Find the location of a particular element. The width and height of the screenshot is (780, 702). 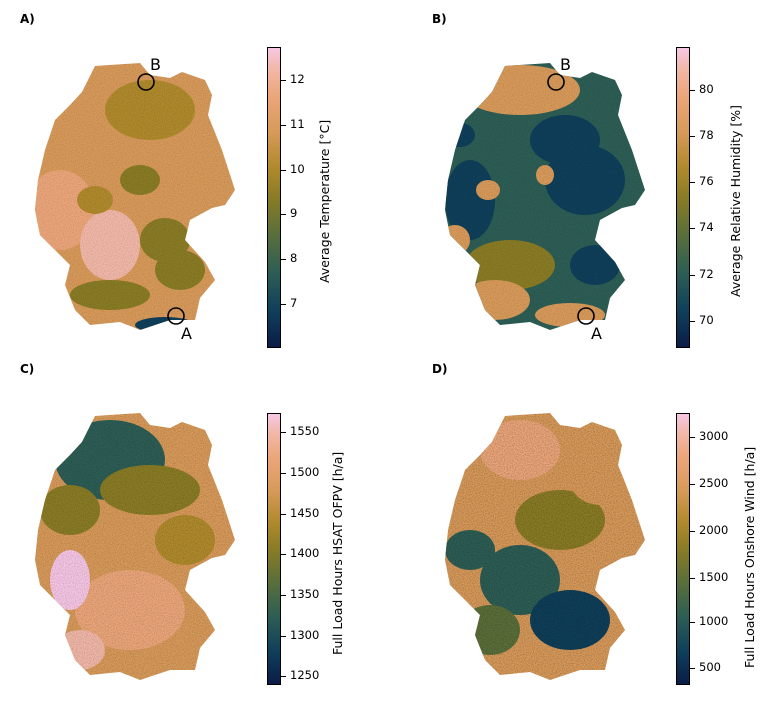

colorbar-tick-label: 76 is located at coordinates (706, 181).